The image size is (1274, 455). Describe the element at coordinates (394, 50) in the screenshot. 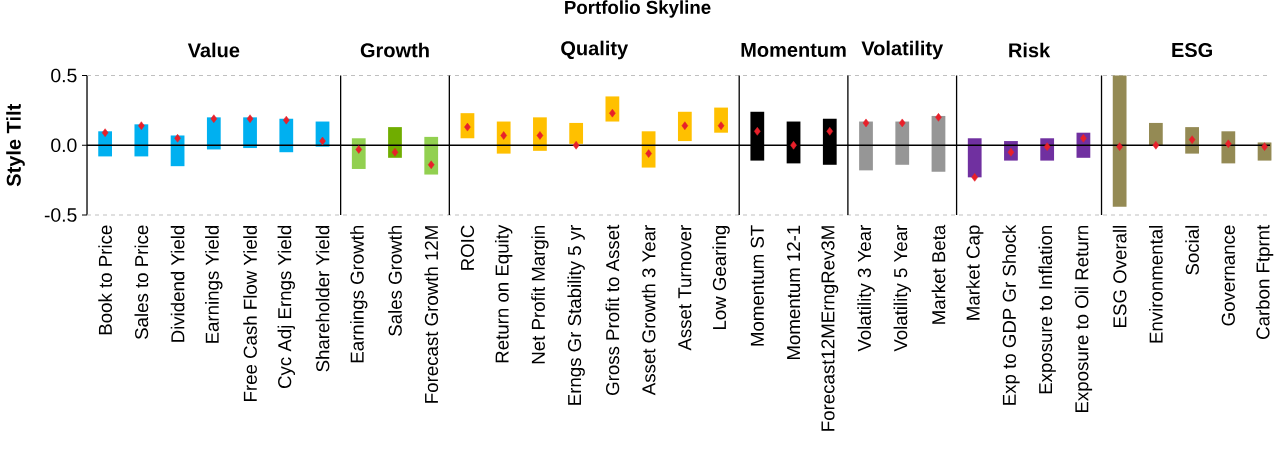

I see `text: Growth` at that location.